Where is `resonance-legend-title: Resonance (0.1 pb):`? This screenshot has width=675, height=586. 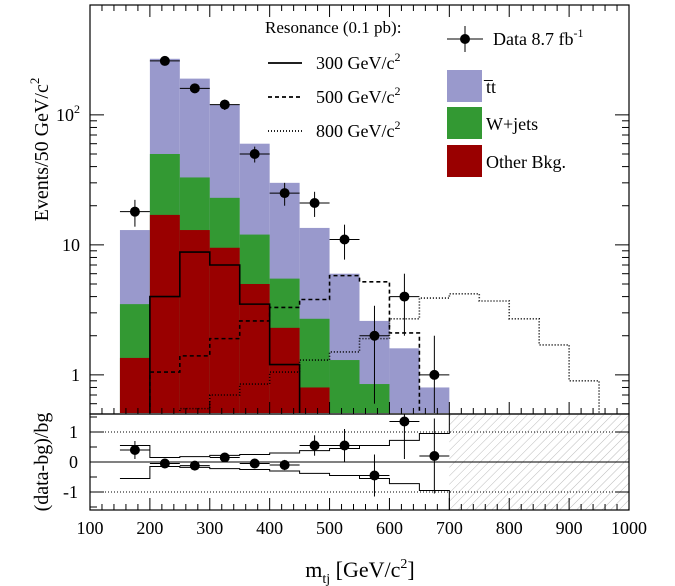
resonance-legend-title: Resonance (0.1 pb): is located at coordinates (333, 27).